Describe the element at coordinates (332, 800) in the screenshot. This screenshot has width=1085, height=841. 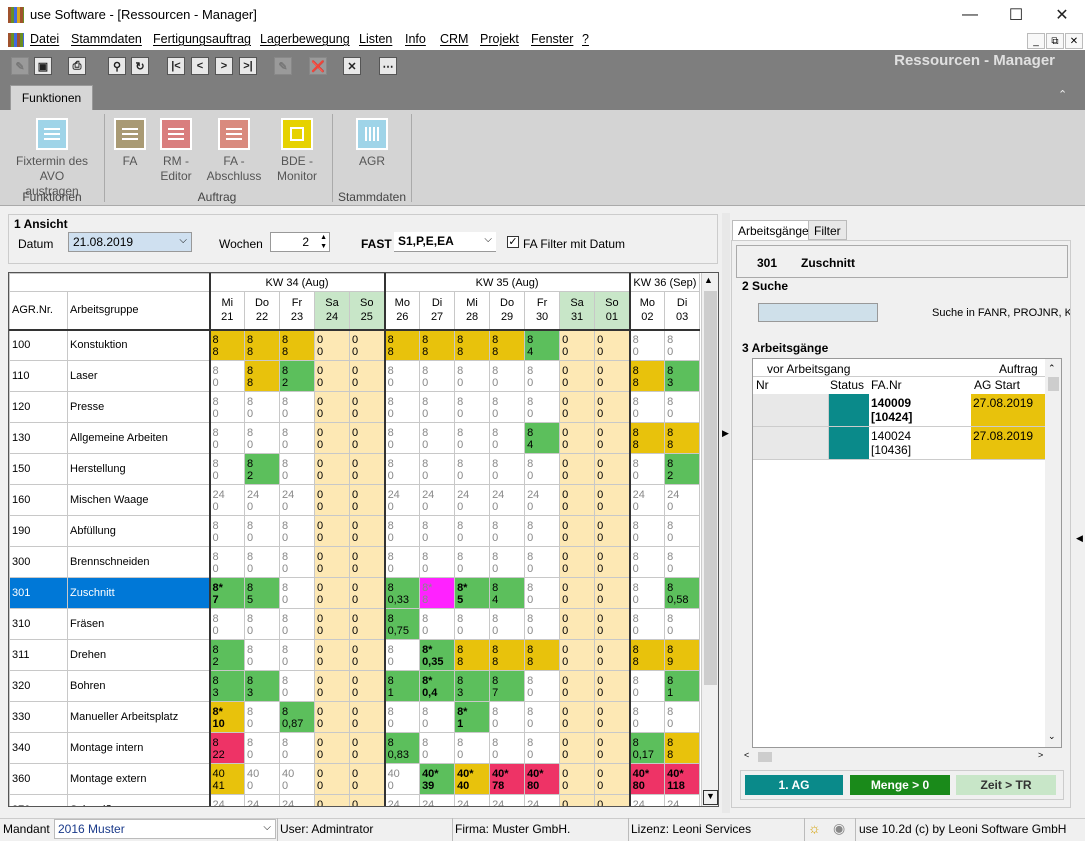
I see `capacity-cell: 00` at that location.